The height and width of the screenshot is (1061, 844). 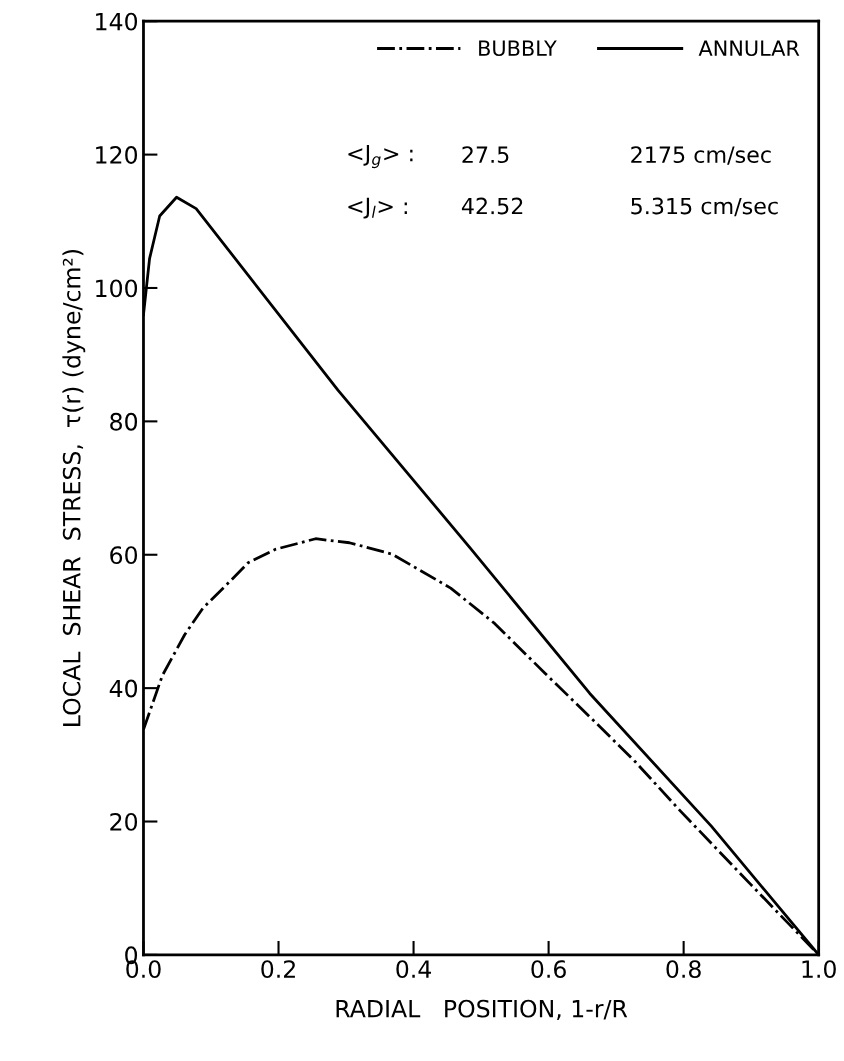 I want to click on annotation: 2175 cm/sec, so click(x=701, y=155).